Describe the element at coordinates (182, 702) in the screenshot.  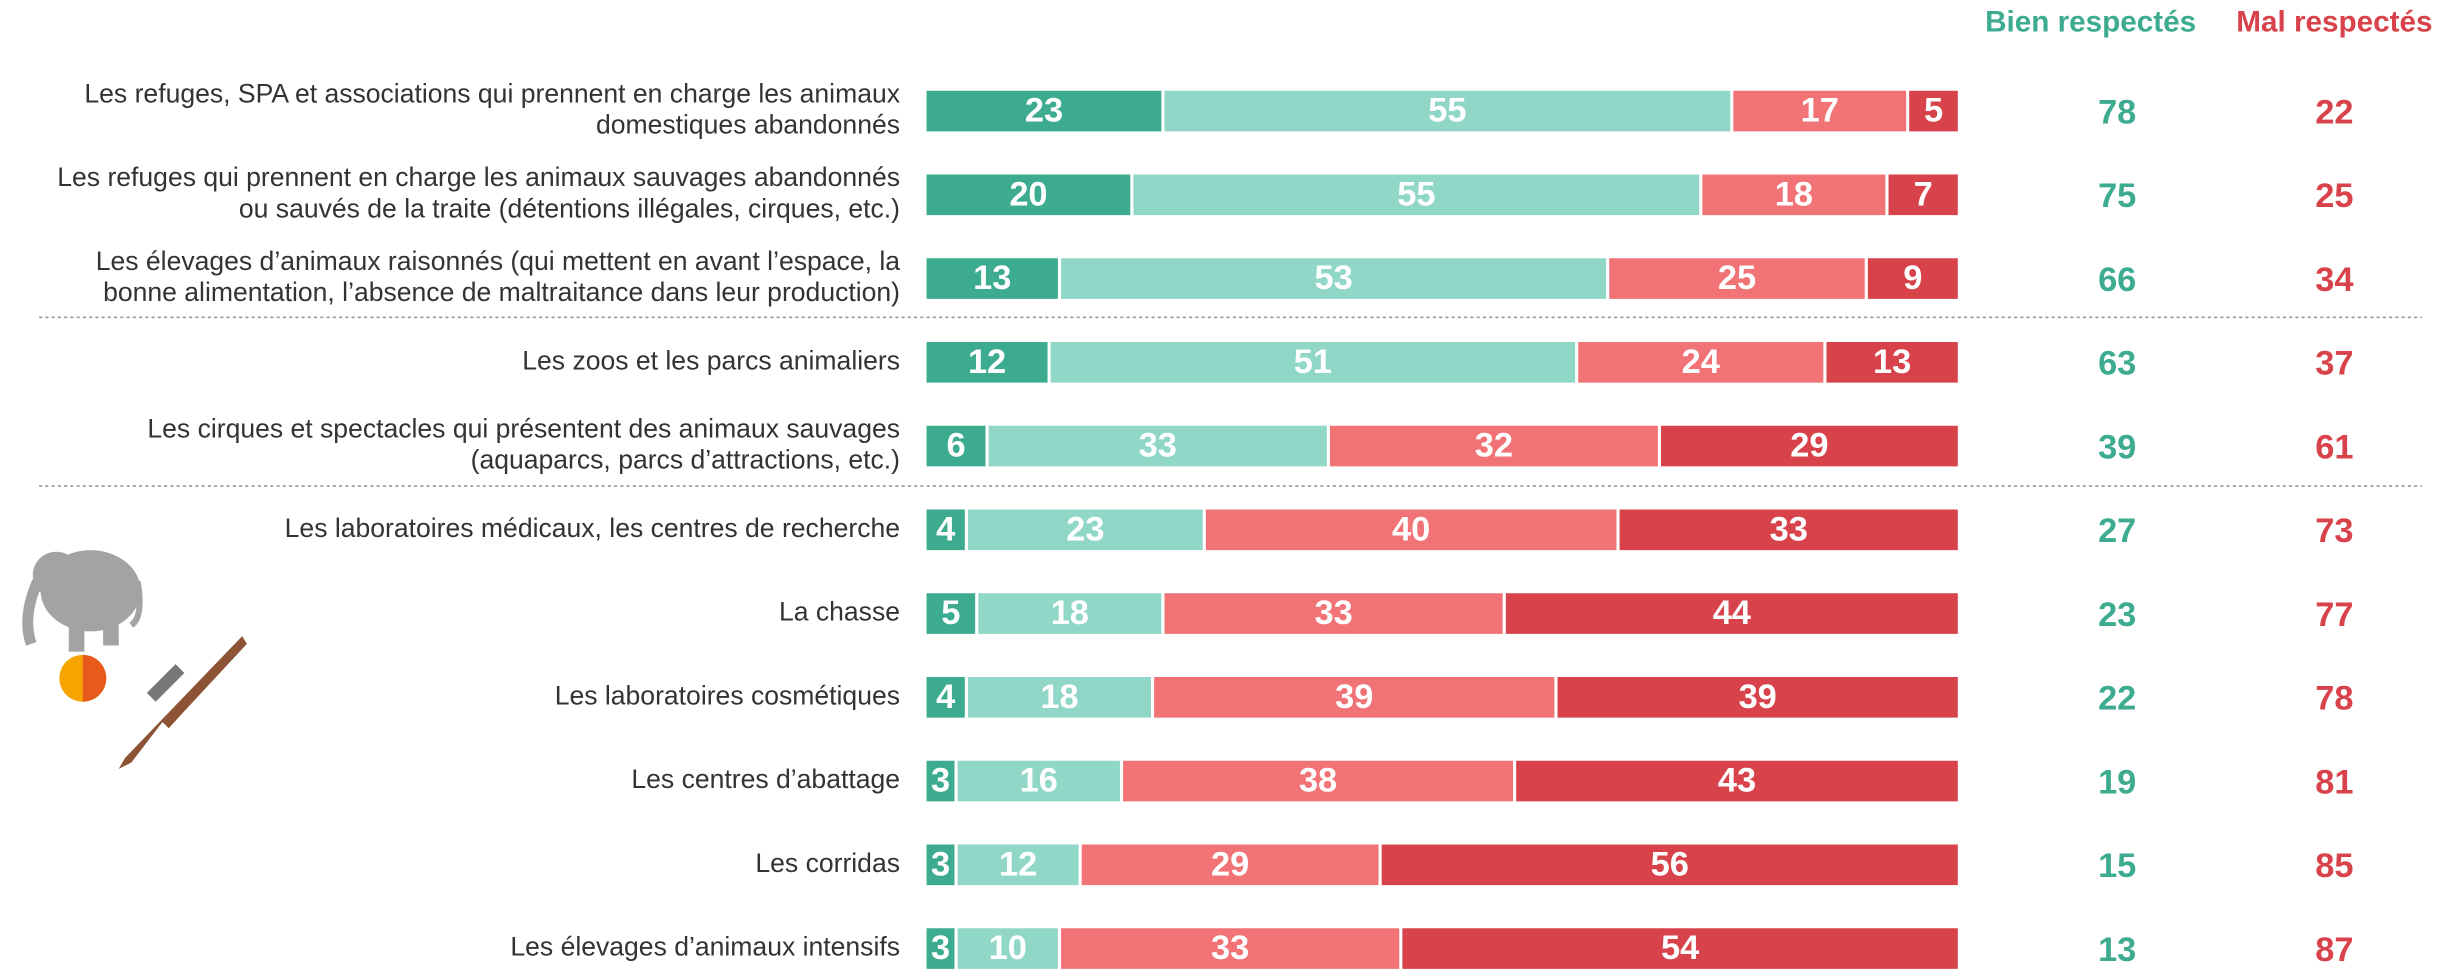
I see `rifle-icon` at that location.